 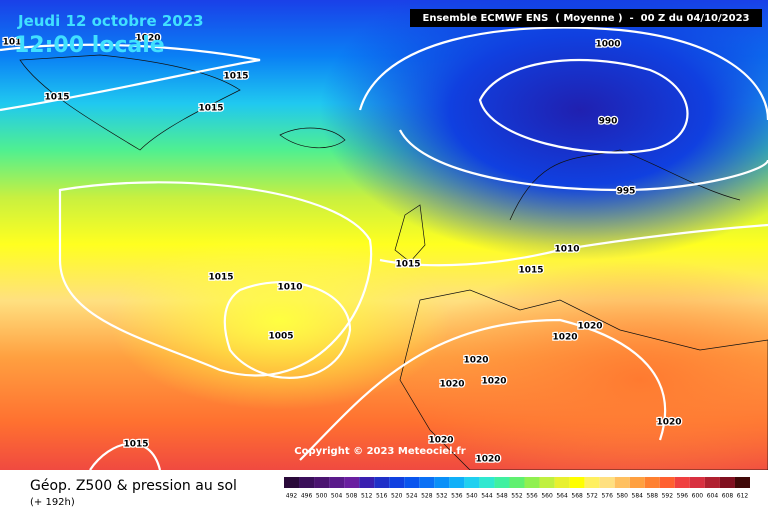 I want to click on iceland, so click(x=312, y=138).